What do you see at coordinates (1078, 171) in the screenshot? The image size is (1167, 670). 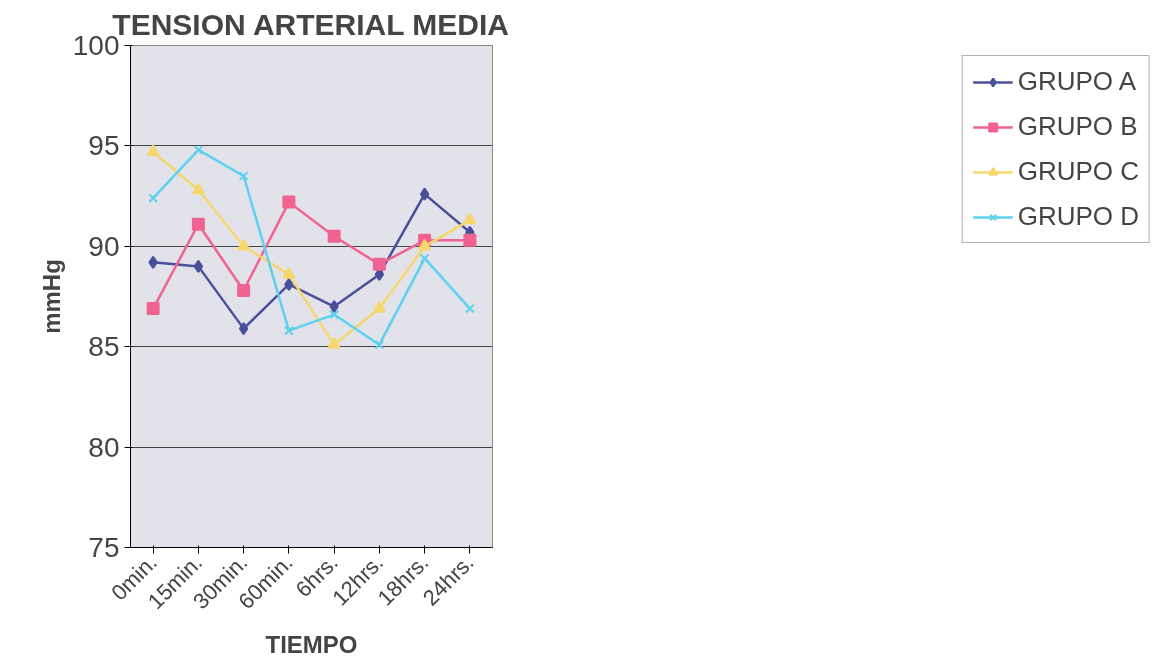 I see `legend-label: GRUPO C` at bounding box center [1078, 171].